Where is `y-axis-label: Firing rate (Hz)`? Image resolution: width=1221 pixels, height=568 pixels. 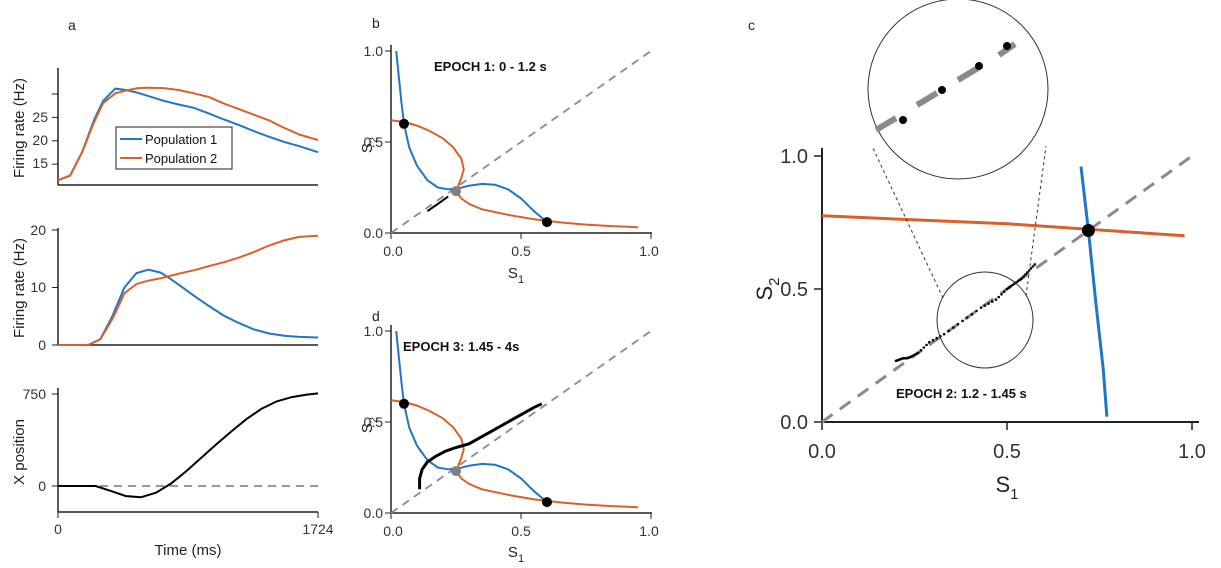
y-axis-label: Firing rate (Hz) is located at coordinates (19, 128).